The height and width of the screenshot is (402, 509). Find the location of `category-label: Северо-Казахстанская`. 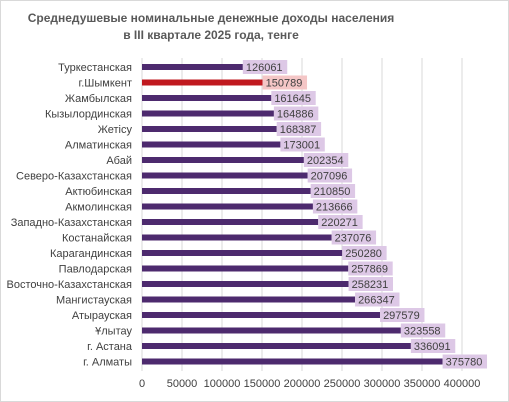

category-label: Северо-Казахстанская is located at coordinates (74, 177).